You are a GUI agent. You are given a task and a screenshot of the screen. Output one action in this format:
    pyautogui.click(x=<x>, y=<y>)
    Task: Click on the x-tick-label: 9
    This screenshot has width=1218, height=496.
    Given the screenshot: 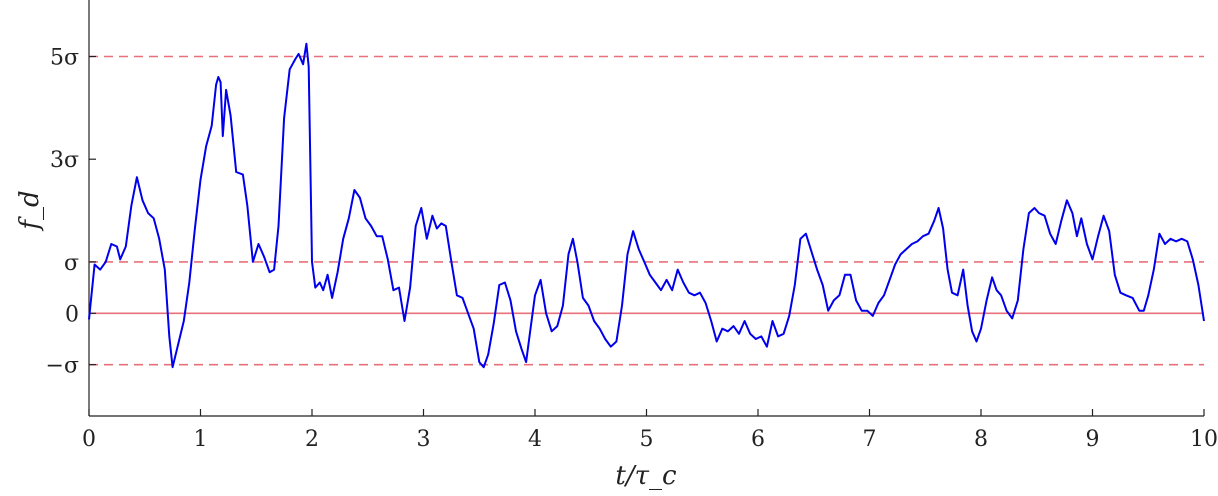 What is the action you would take?
    pyautogui.click(x=1093, y=439)
    